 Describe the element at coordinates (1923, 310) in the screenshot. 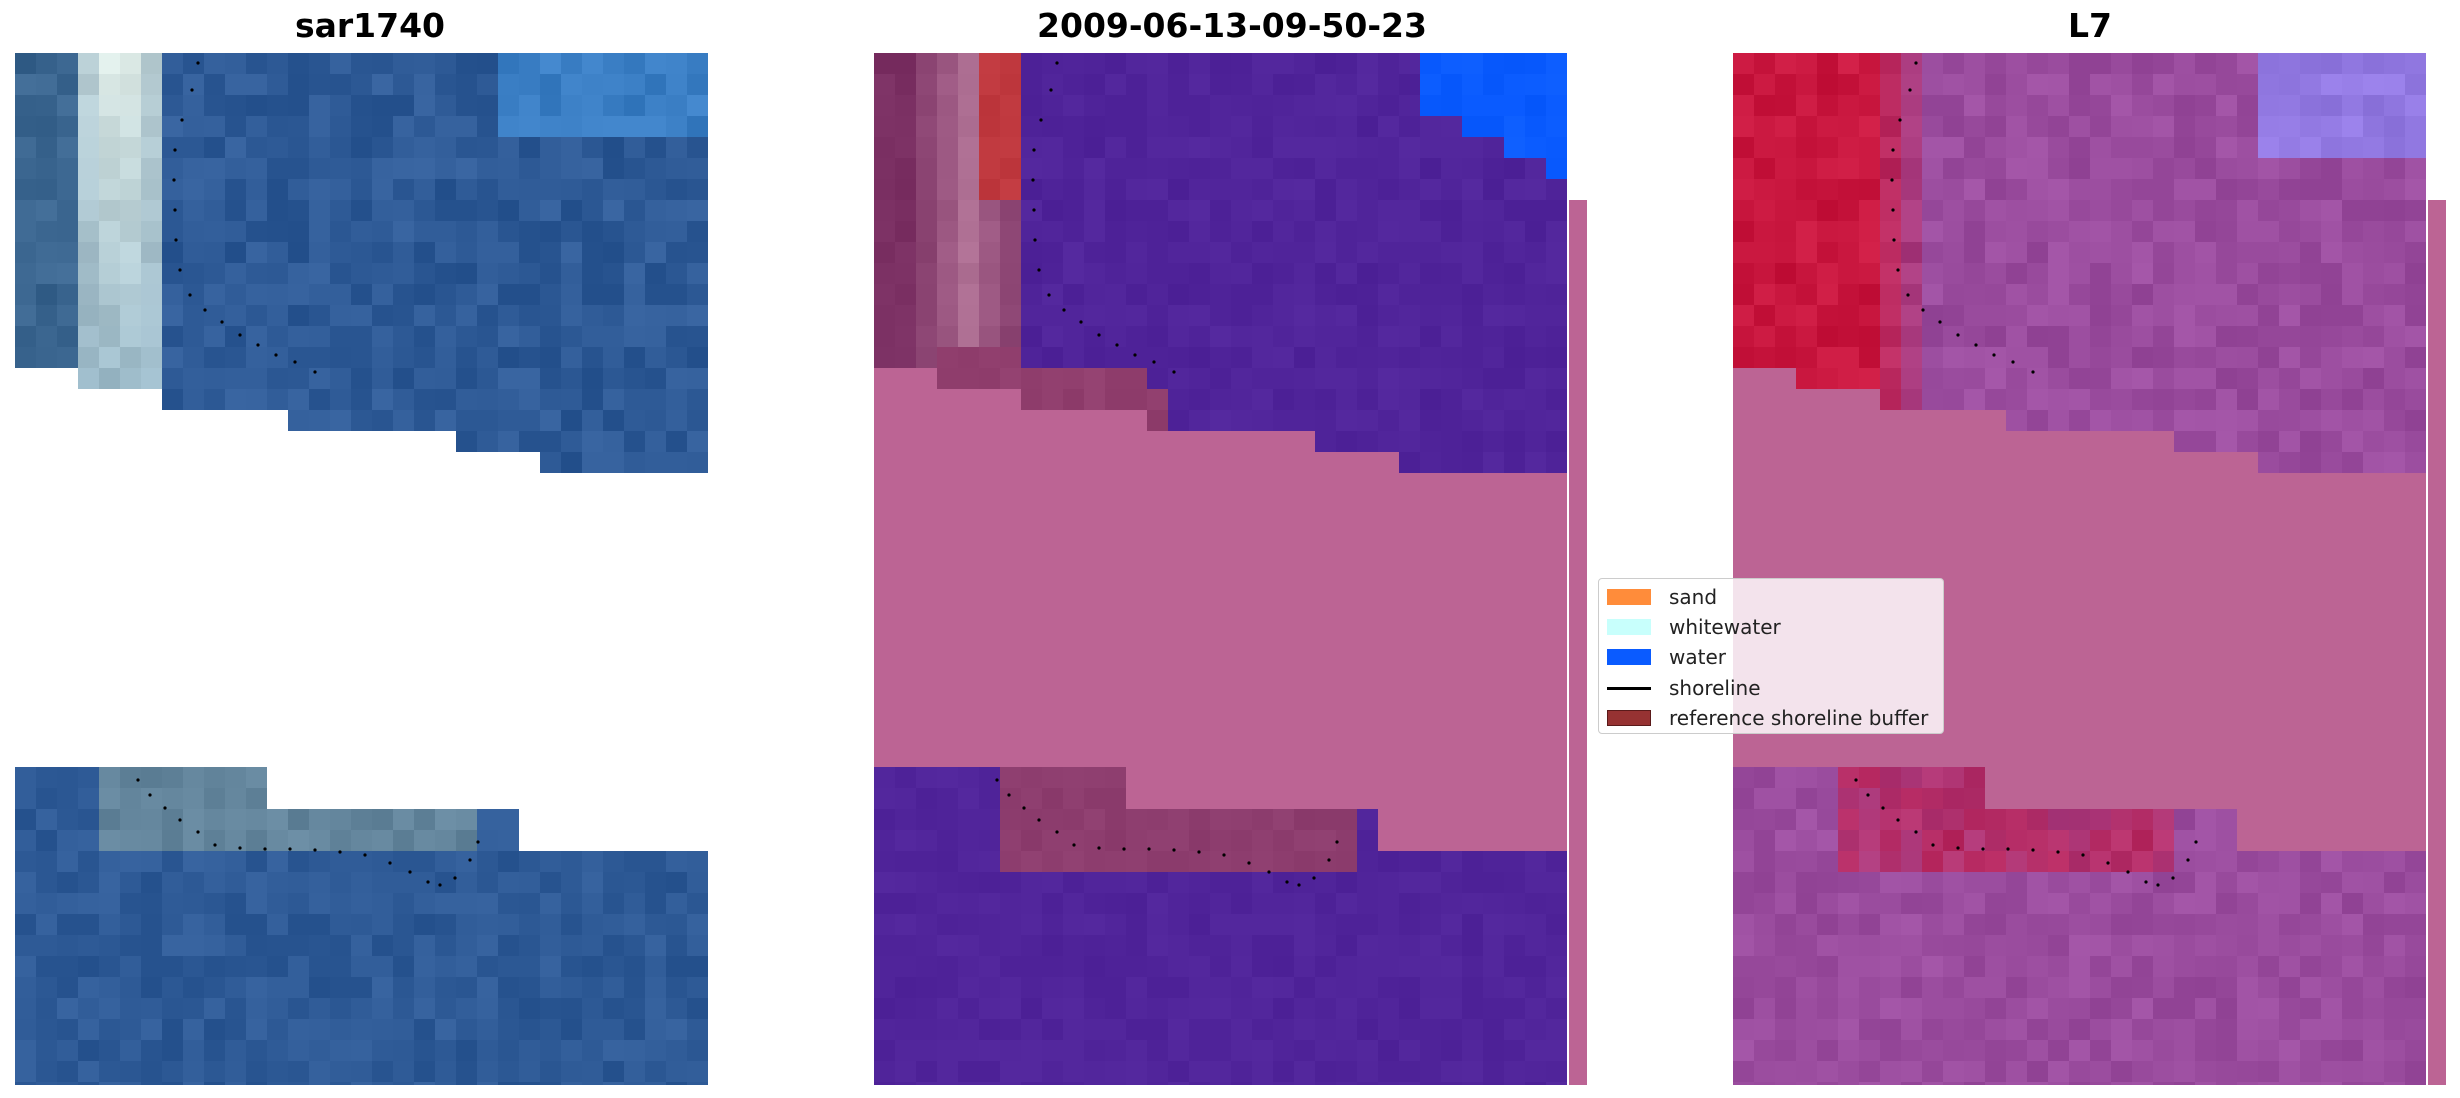

I see `shoreline-point` at that location.